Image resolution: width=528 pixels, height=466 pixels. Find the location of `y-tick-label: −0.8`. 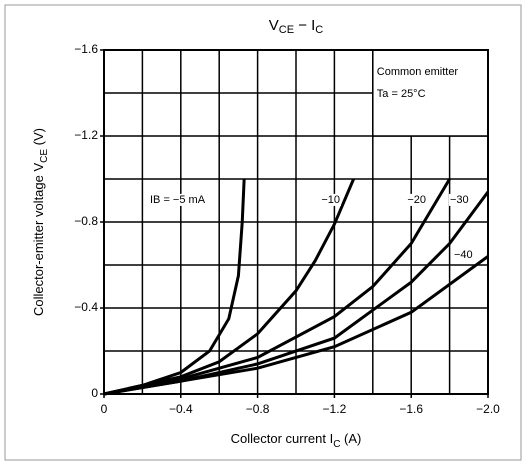

y-tick-label: −0.8 is located at coordinates (86, 221).